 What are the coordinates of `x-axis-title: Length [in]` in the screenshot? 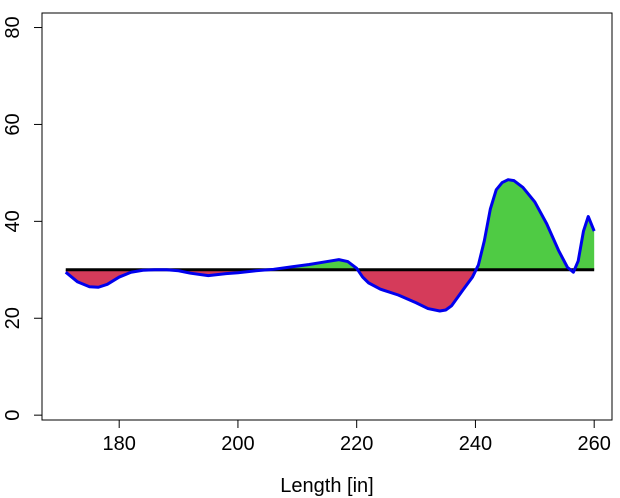 It's located at (326, 486).